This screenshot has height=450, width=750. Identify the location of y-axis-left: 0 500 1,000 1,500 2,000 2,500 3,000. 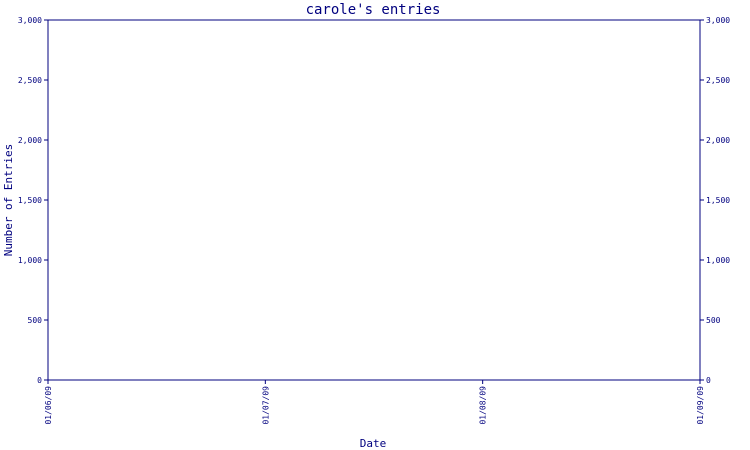
(33, 200).